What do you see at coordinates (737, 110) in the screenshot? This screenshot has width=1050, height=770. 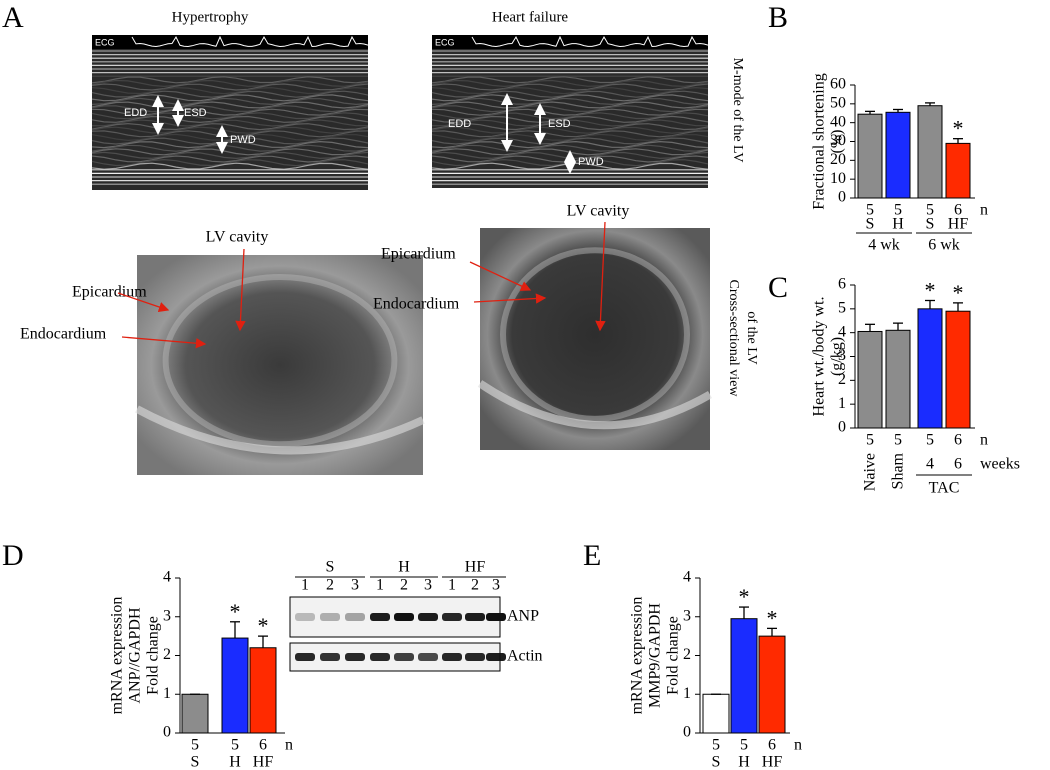 I see `side-label: M-mode of the LV` at bounding box center [737, 110].